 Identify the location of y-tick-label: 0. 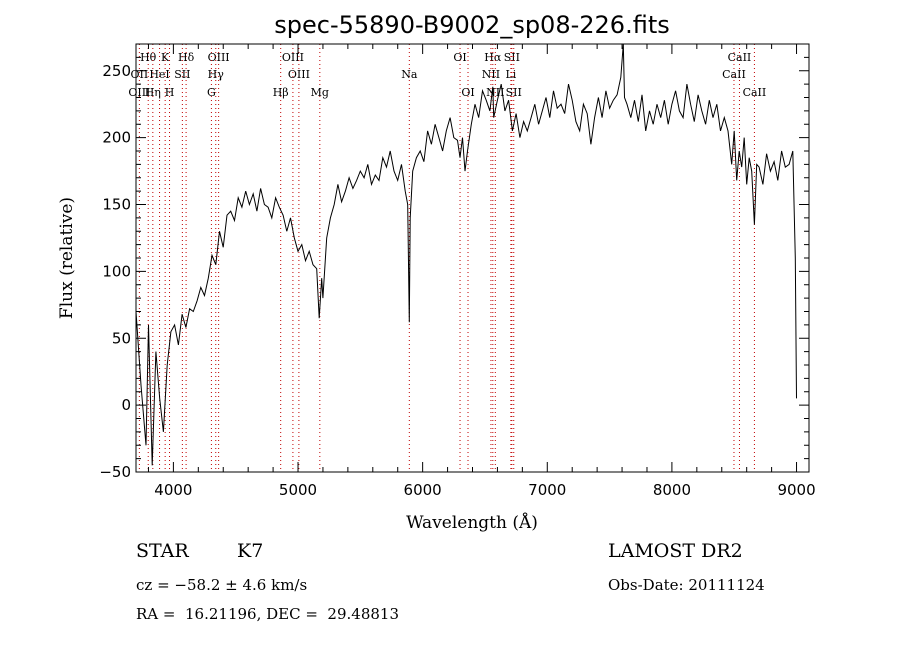
(126, 405).